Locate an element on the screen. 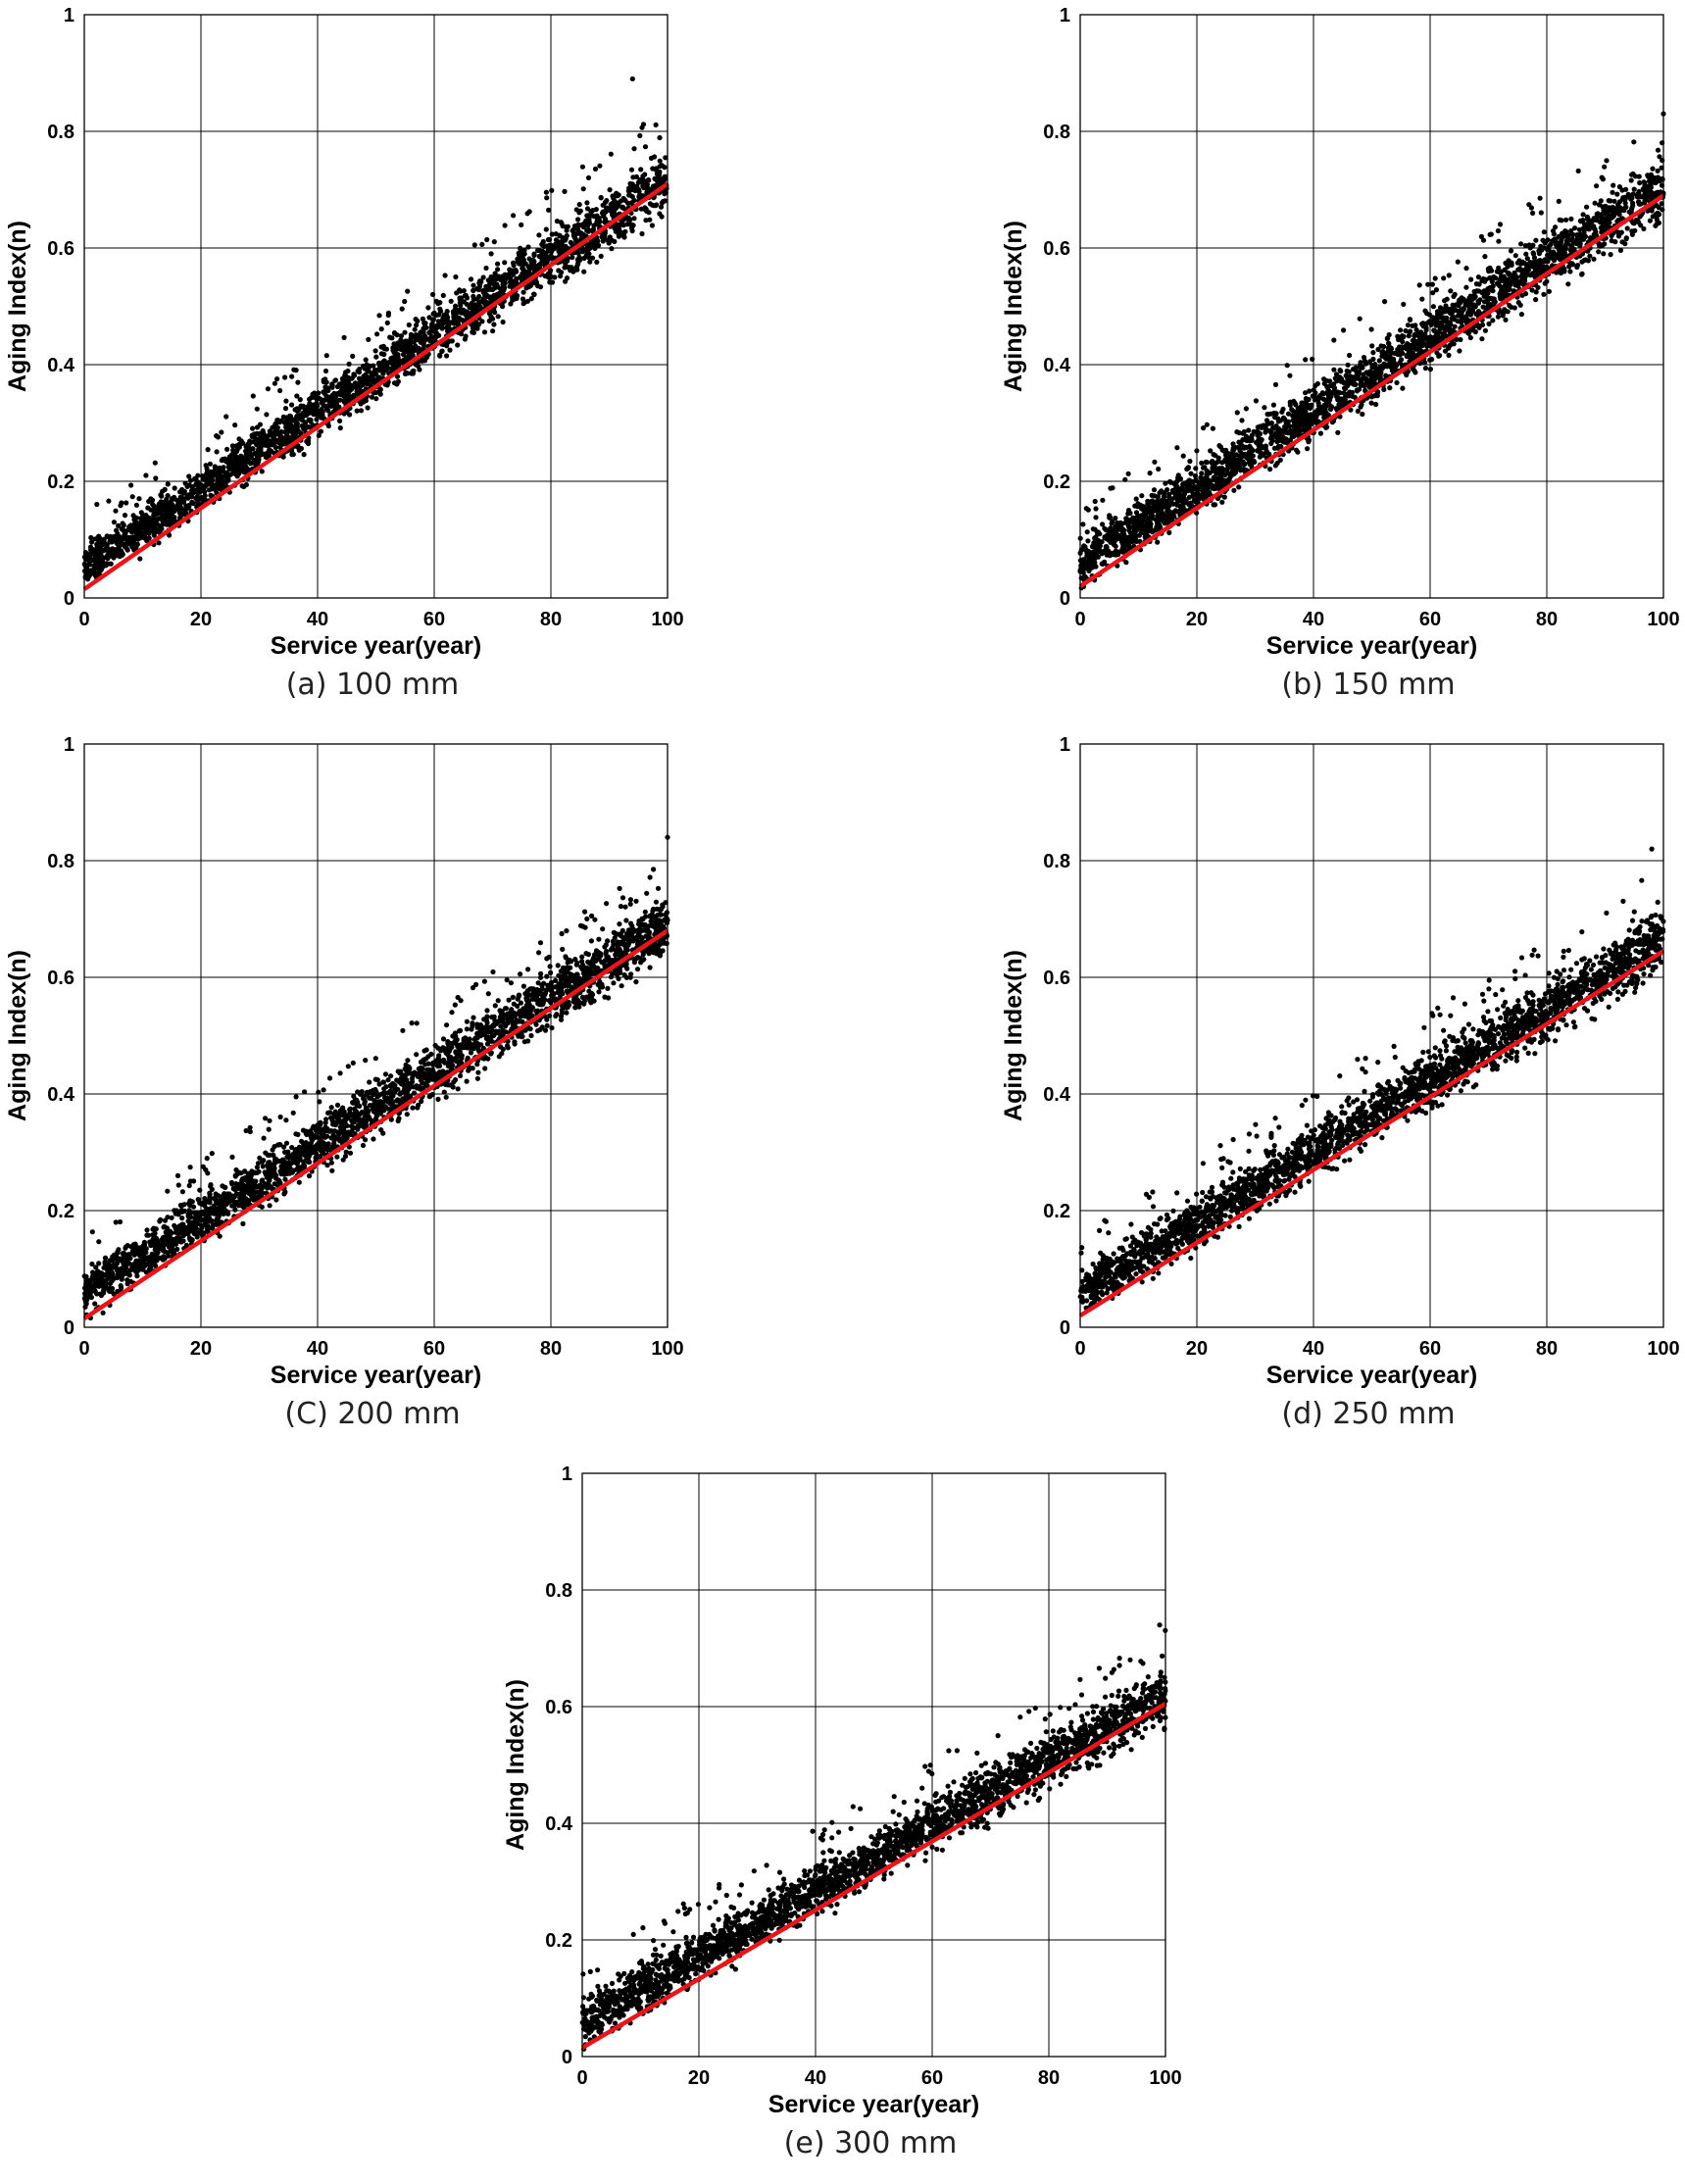 This screenshot has width=1685, height=2184. chart-a-scatter is located at coordinates (375, 329).